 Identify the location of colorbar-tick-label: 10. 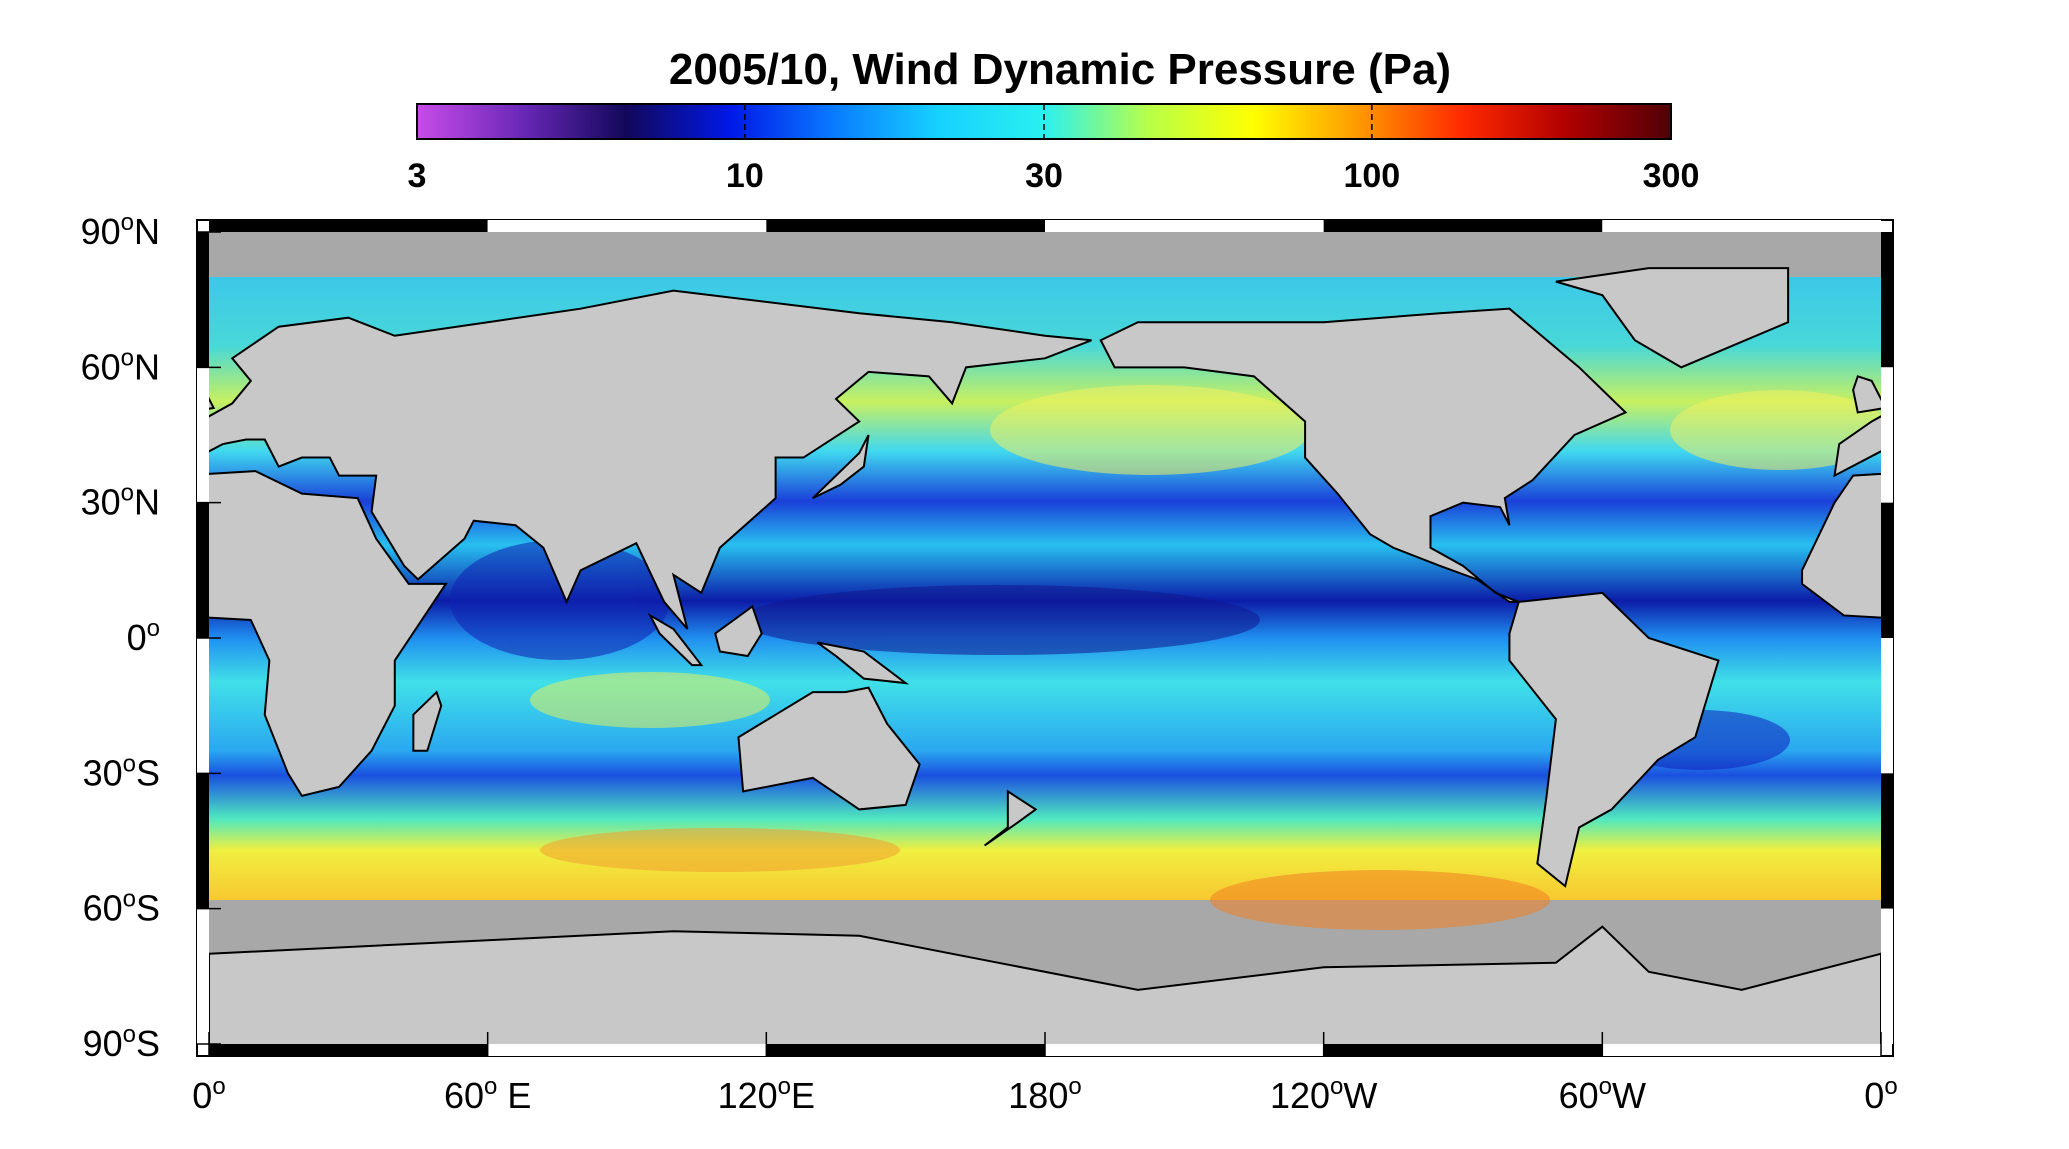
(745, 176).